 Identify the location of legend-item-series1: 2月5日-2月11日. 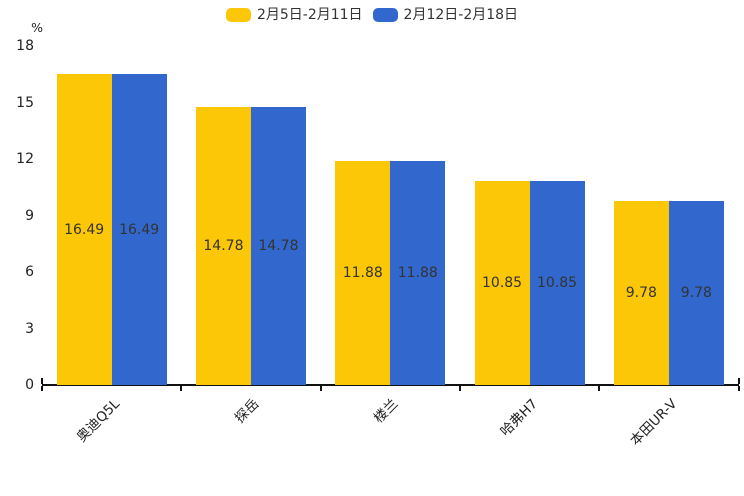
(294, 15).